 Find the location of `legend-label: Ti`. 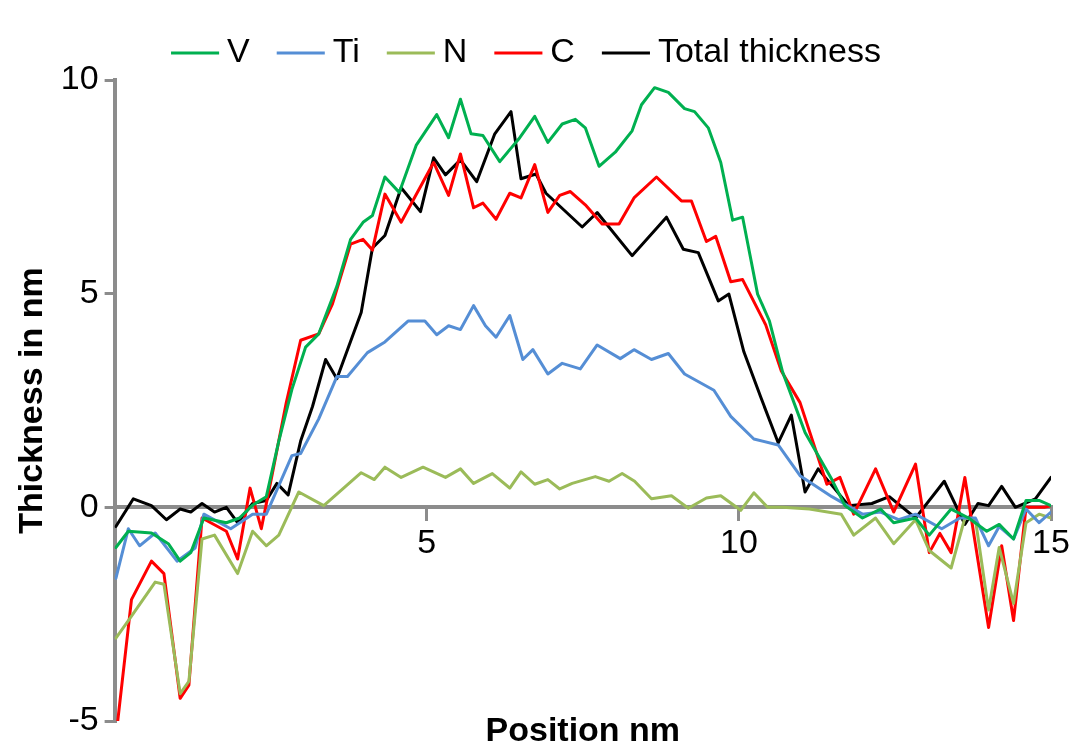

legend-label: Ti is located at coordinates (346, 50).